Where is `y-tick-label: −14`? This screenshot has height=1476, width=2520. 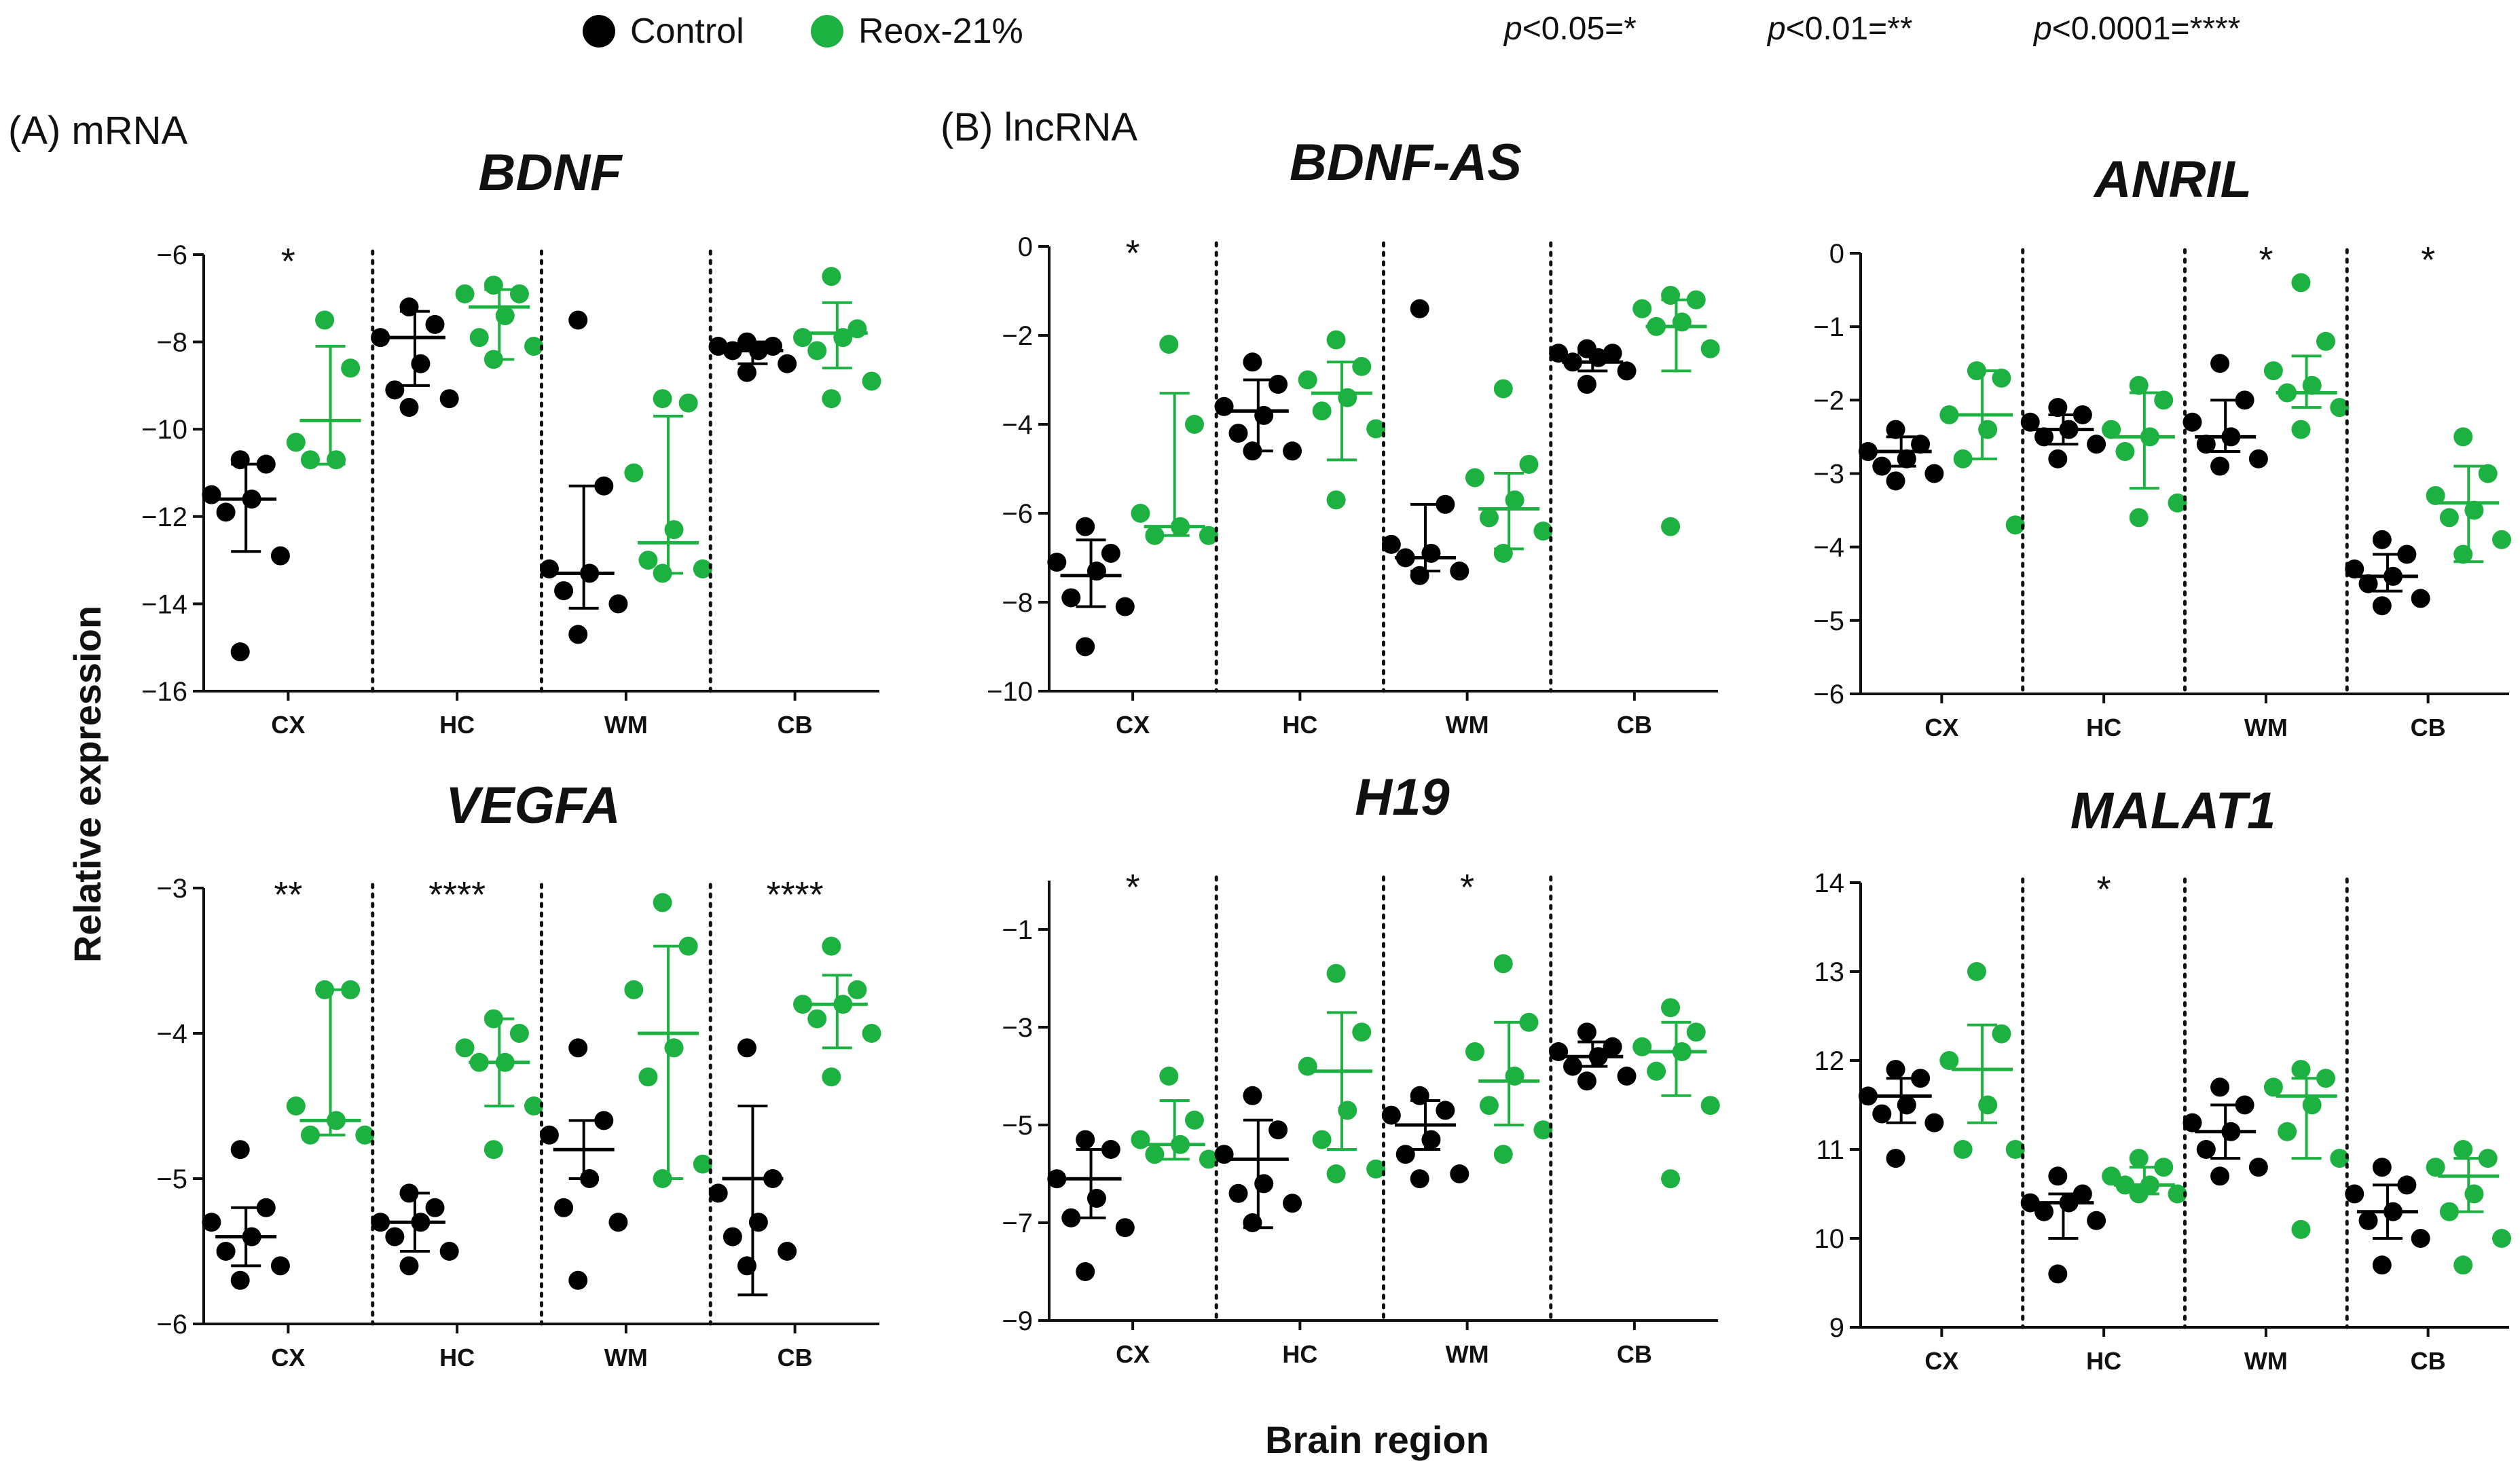
y-tick-label: −14 is located at coordinates (164, 604).